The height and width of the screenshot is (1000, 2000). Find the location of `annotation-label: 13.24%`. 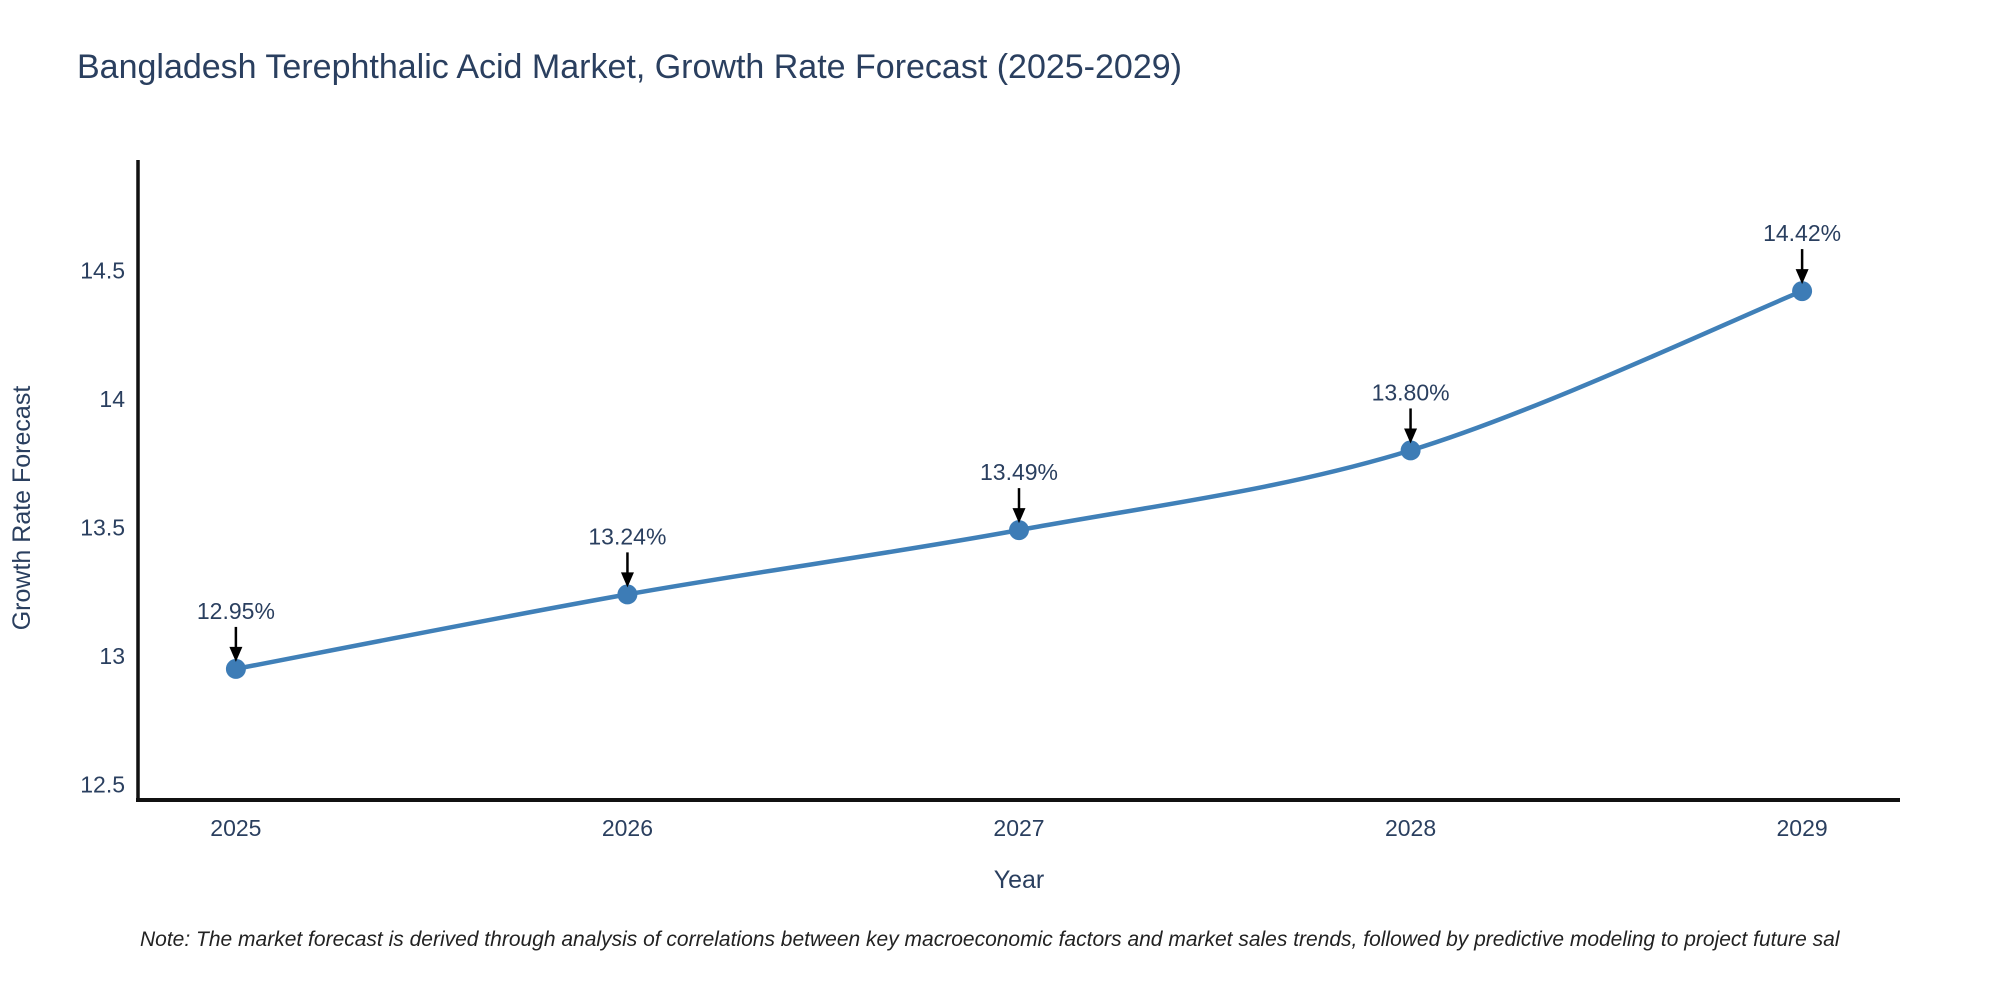

annotation-label: 13.24% is located at coordinates (627, 536).